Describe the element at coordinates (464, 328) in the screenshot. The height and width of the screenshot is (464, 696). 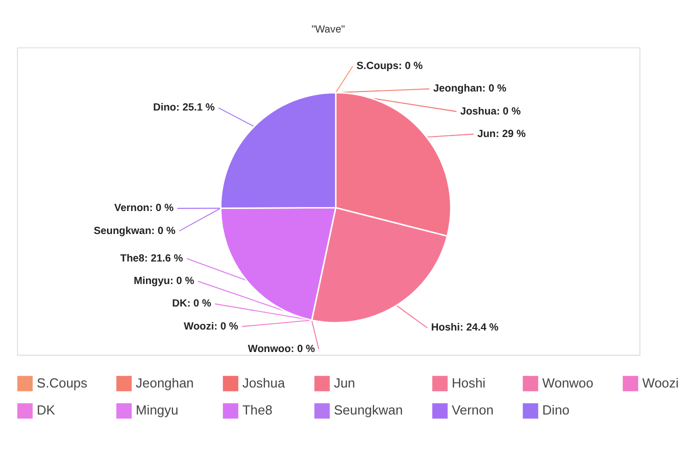
I see `data-label: Hoshi: 24.4 %` at that location.